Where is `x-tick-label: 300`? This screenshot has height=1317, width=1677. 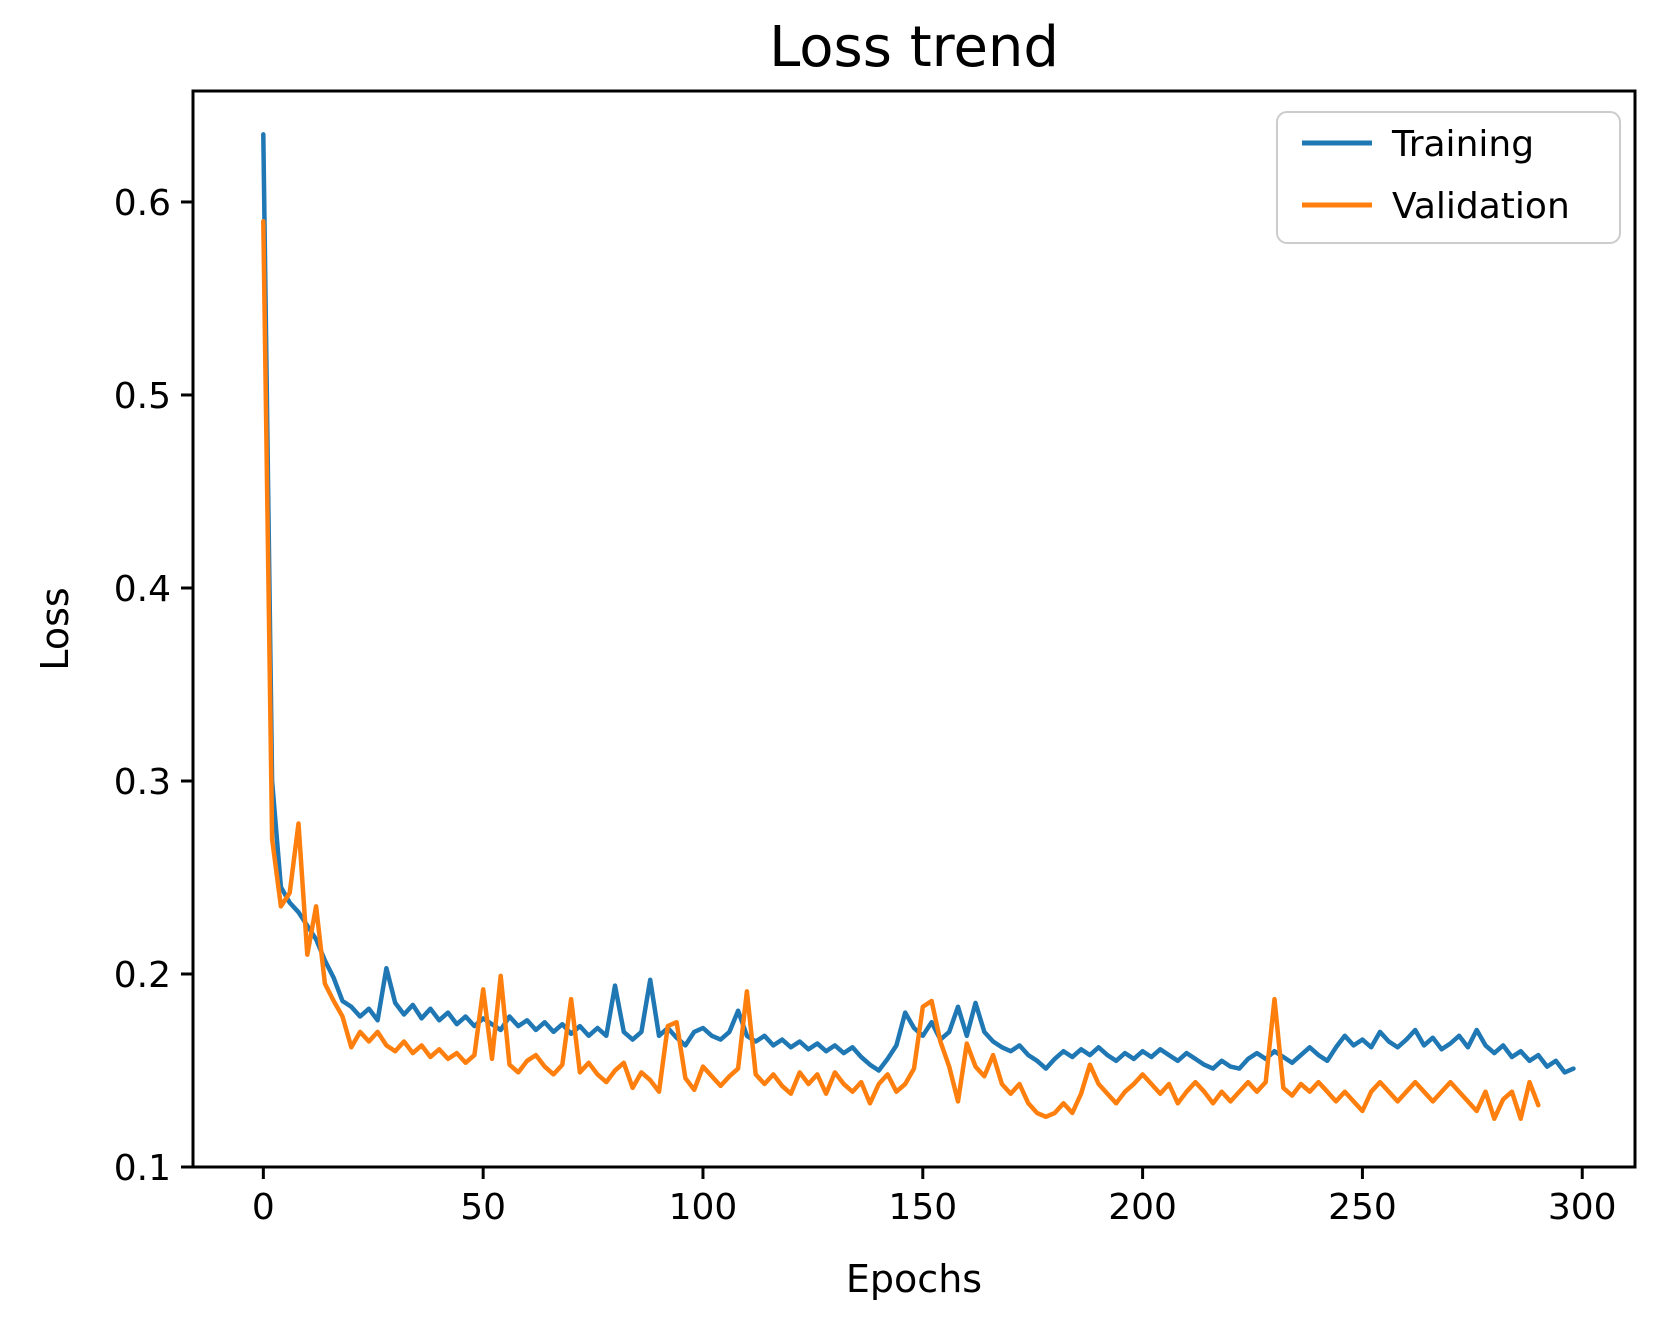 x-tick-label: 300 is located at coordinates (1582, 1207).